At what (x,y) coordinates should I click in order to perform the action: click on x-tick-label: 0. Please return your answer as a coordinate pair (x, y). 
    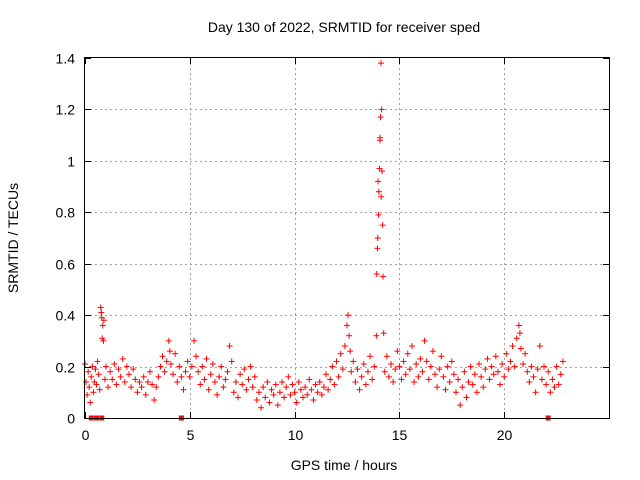
    Looking at the image, I should click on (86, 435).